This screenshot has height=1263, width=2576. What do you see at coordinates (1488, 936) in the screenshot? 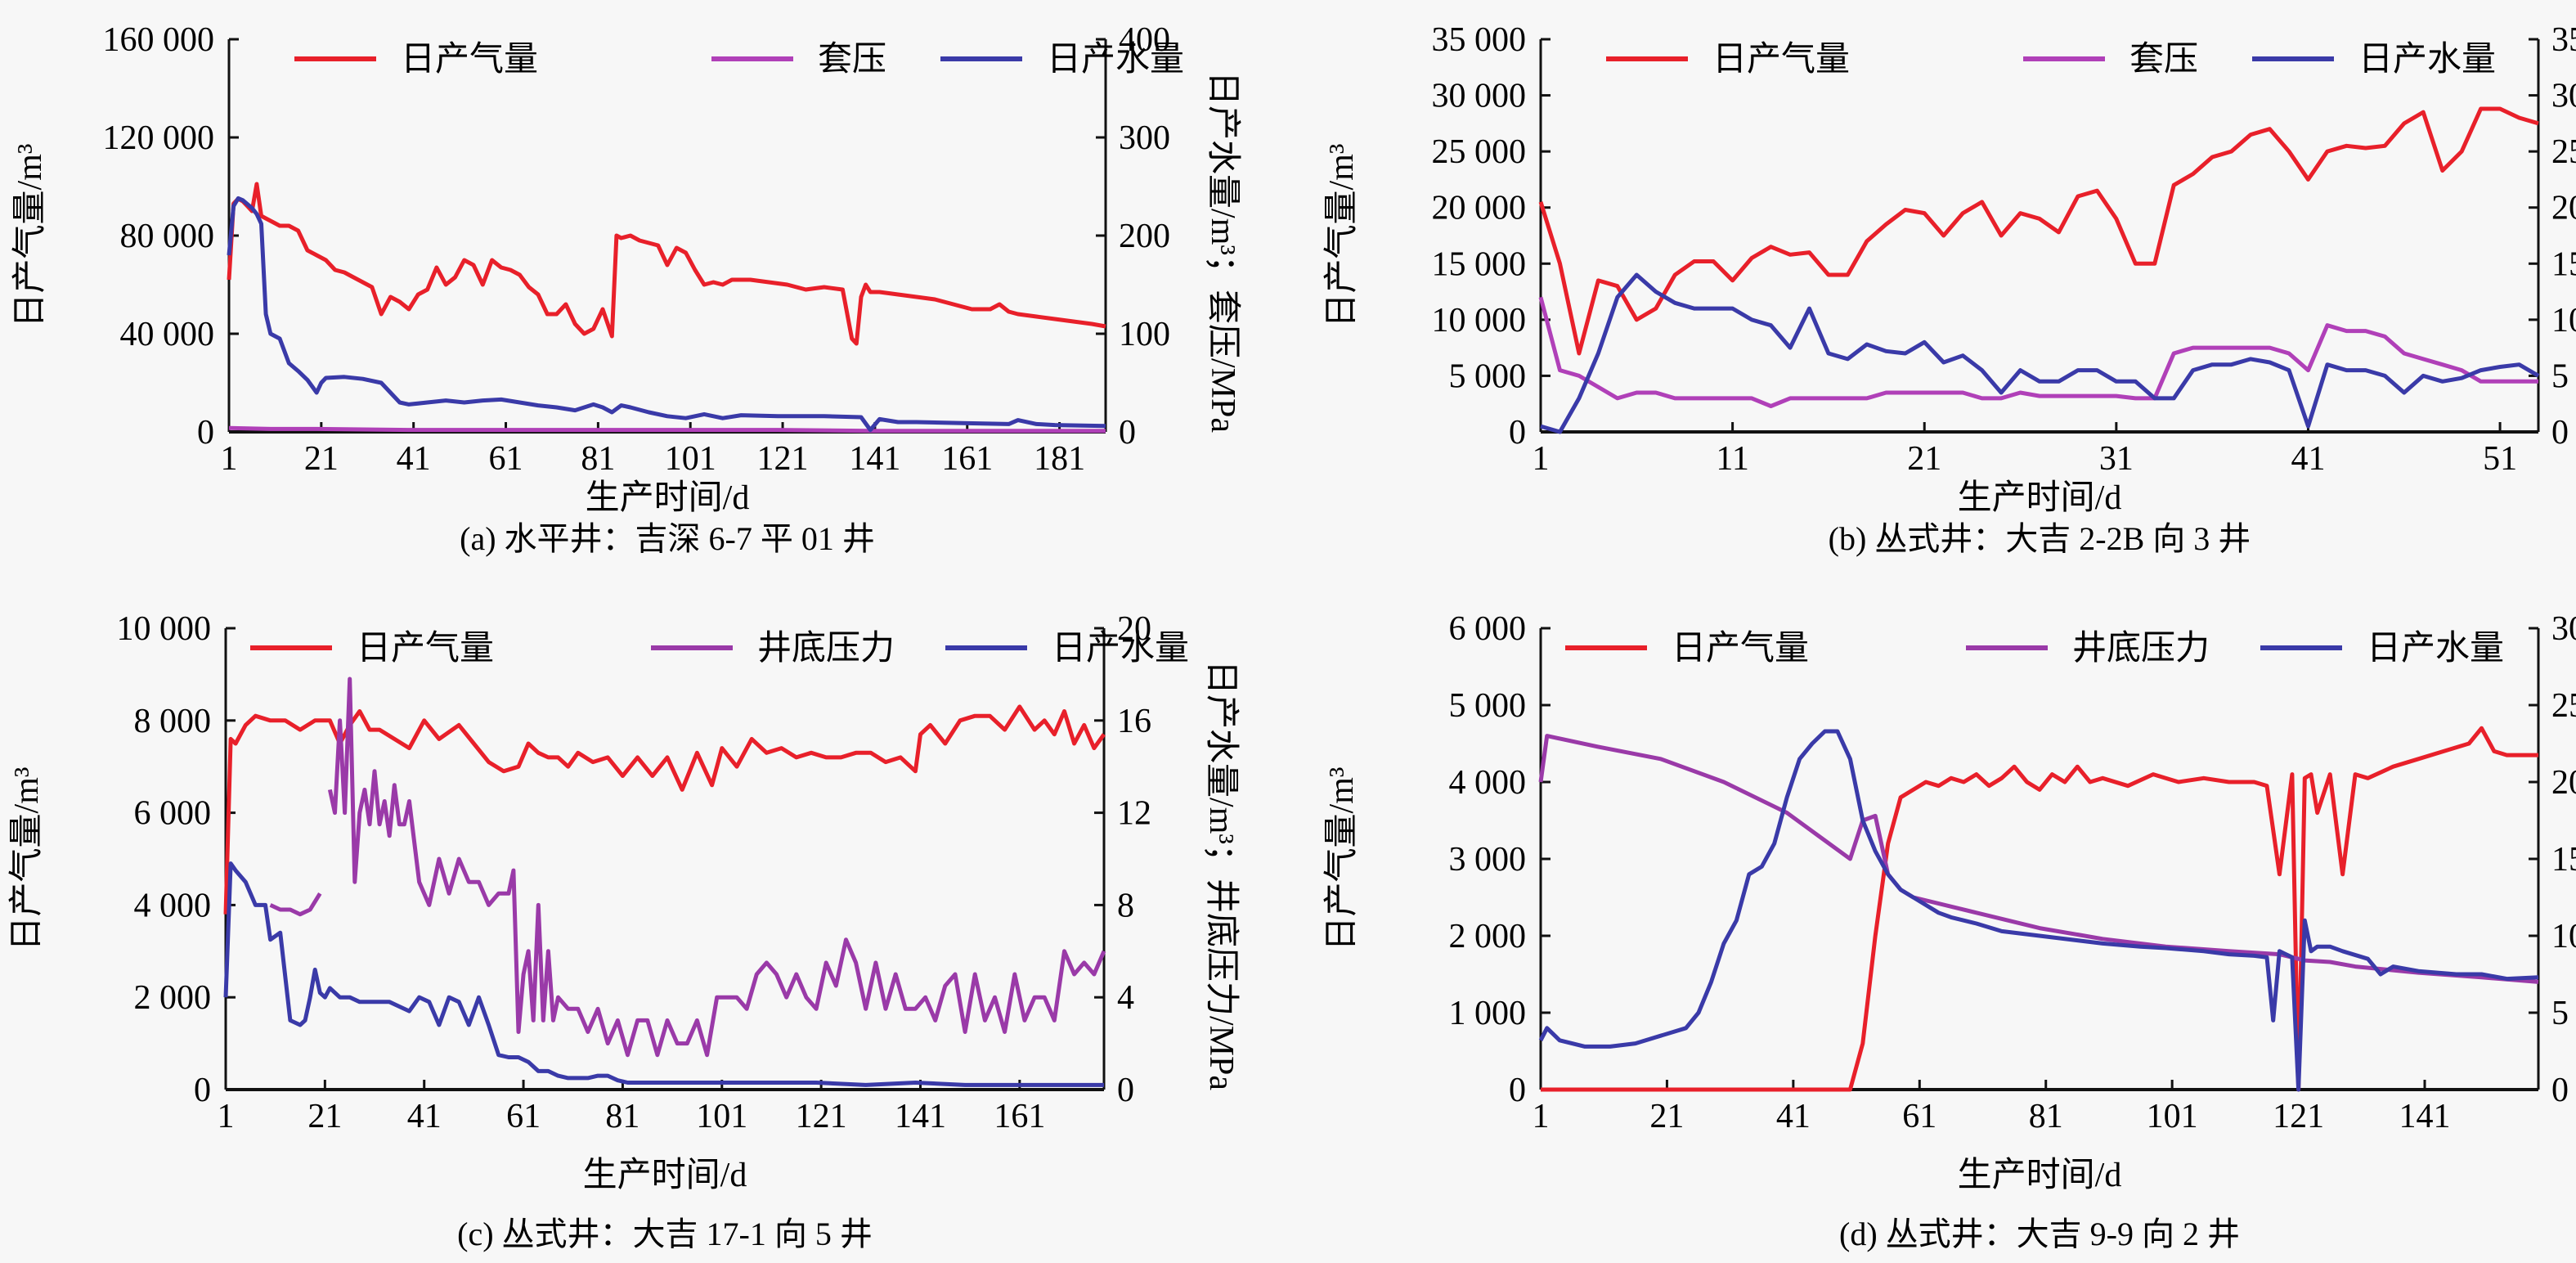
I see `y-tick-label-left: 2 000` at bounding box center [1488, 936].